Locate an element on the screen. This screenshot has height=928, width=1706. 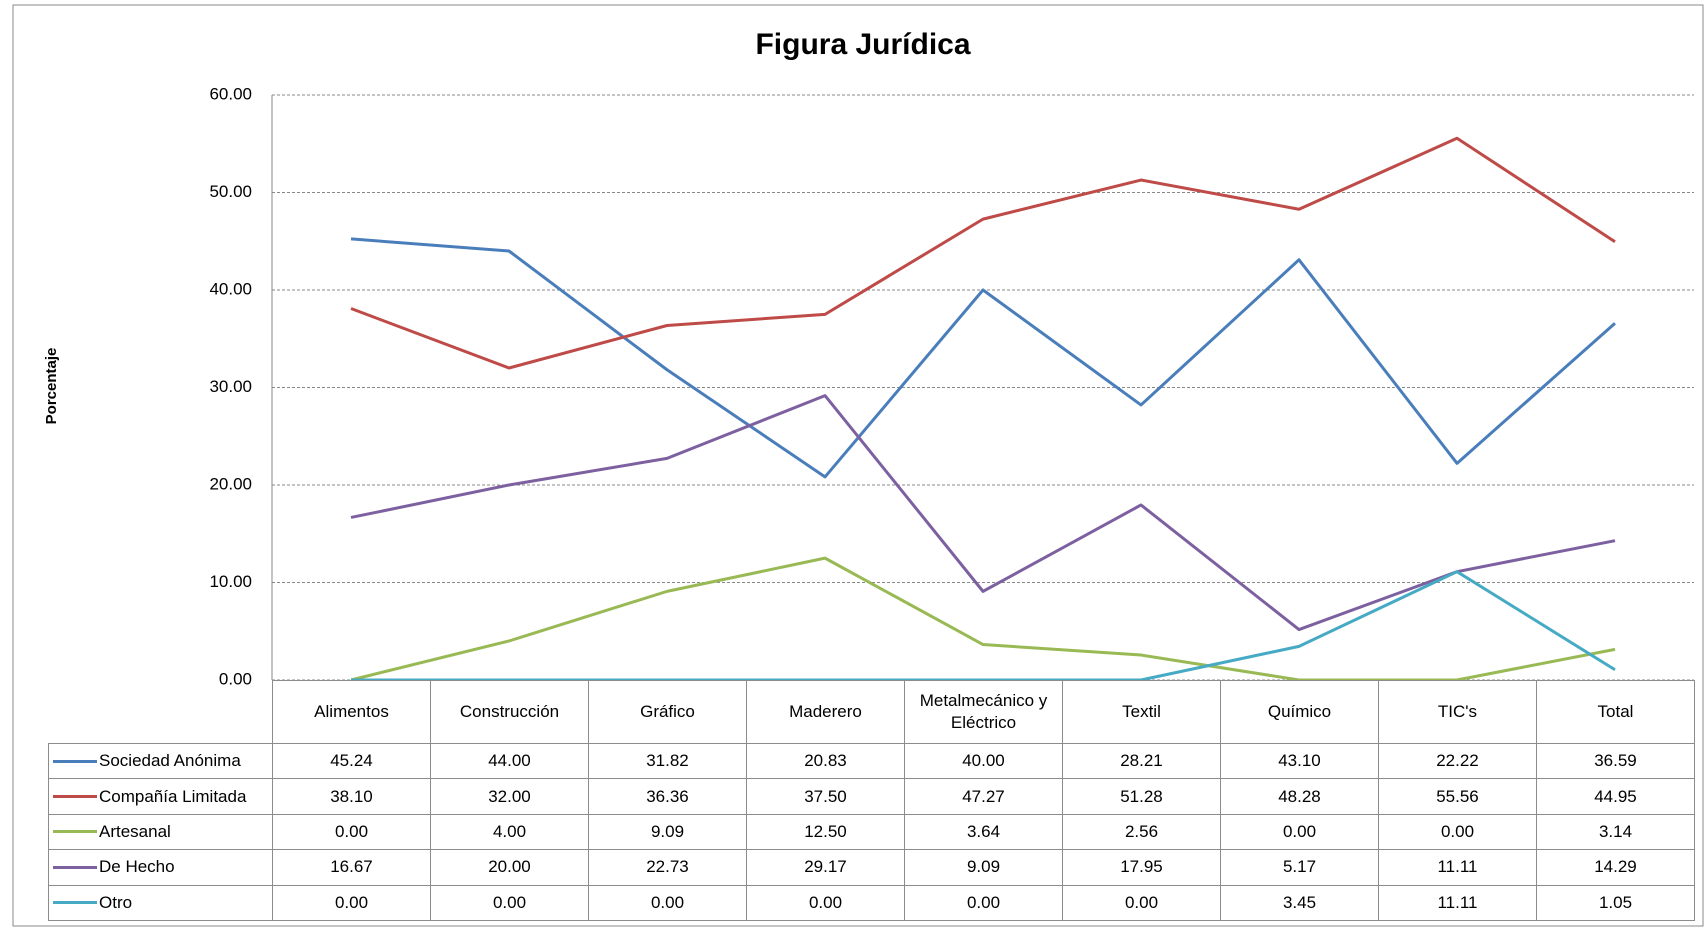
table-category-text: TIC's is located at coordinates (1457, 711).